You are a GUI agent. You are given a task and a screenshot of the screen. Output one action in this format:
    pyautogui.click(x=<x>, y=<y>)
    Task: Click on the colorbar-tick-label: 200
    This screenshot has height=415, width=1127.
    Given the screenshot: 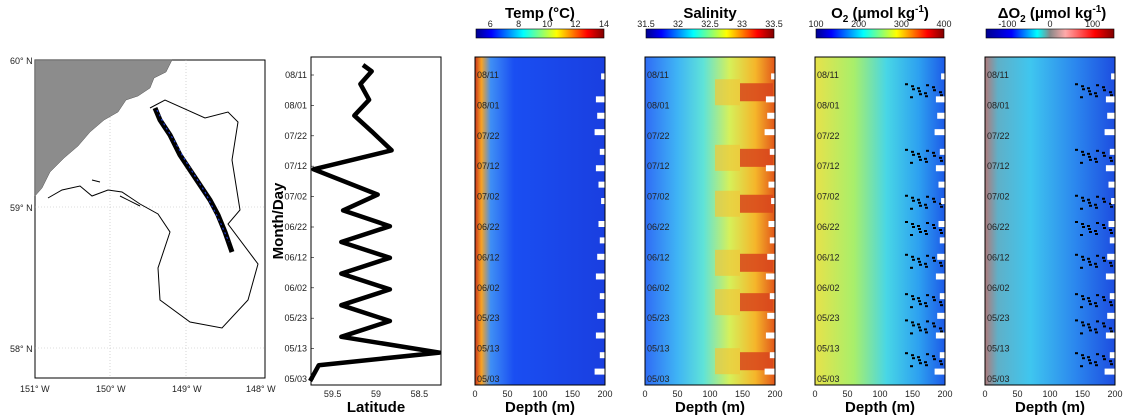 What is the action you would take?
    pyautogui.click(x=858, y=24)
    